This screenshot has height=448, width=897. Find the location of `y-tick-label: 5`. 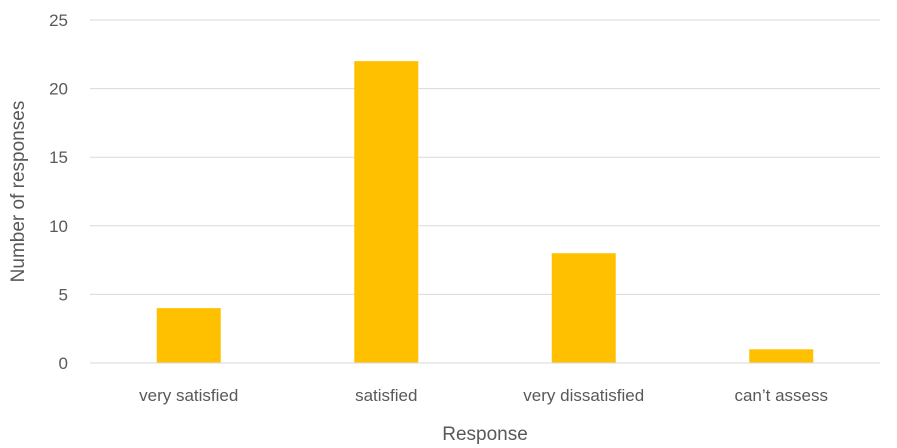

y-tick-label: 5 is located at coordinates (63, 294).